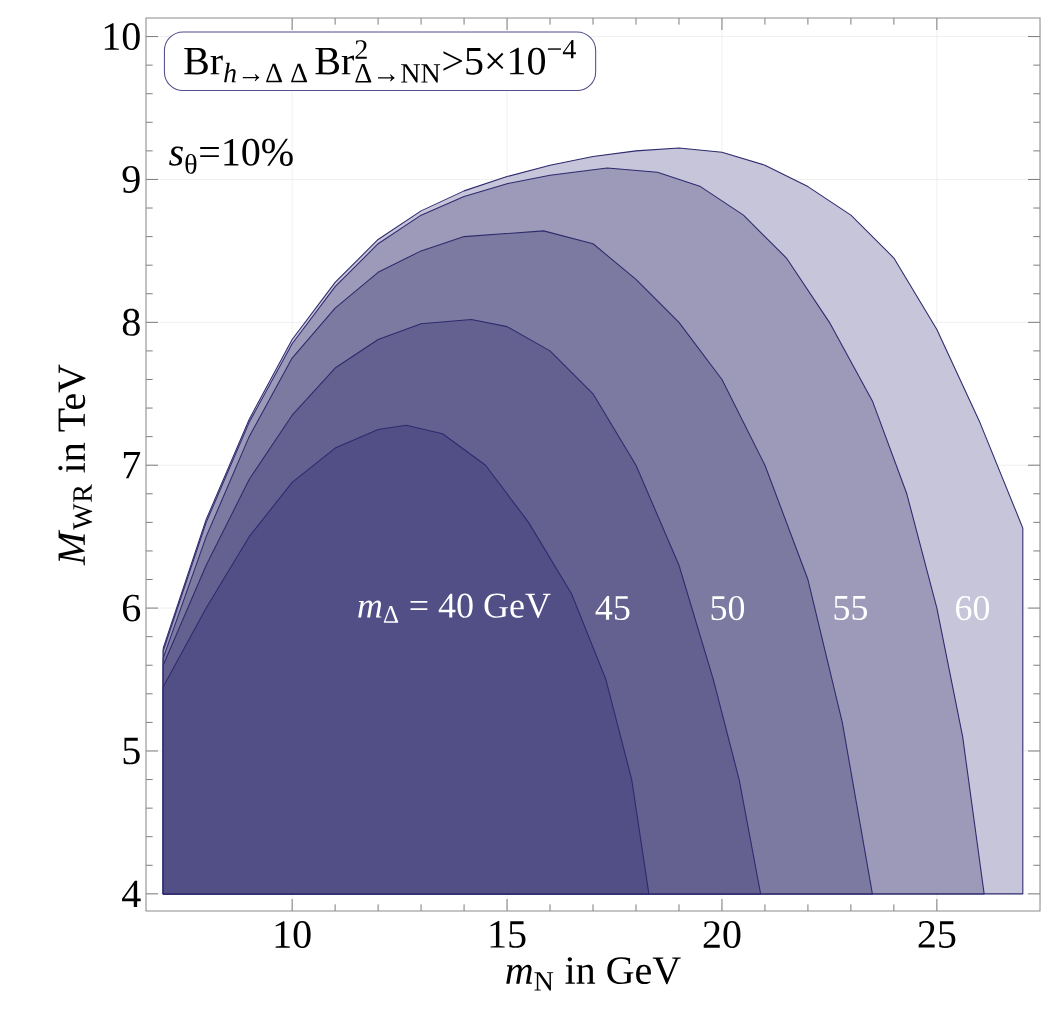 Image resolution: width=1044 pixels, height=1027 pixels. Describe the element at coordinates (75, 465) in the screenshot. I see `y-axis-title: M$_{WR}$ in TeV` at that location.